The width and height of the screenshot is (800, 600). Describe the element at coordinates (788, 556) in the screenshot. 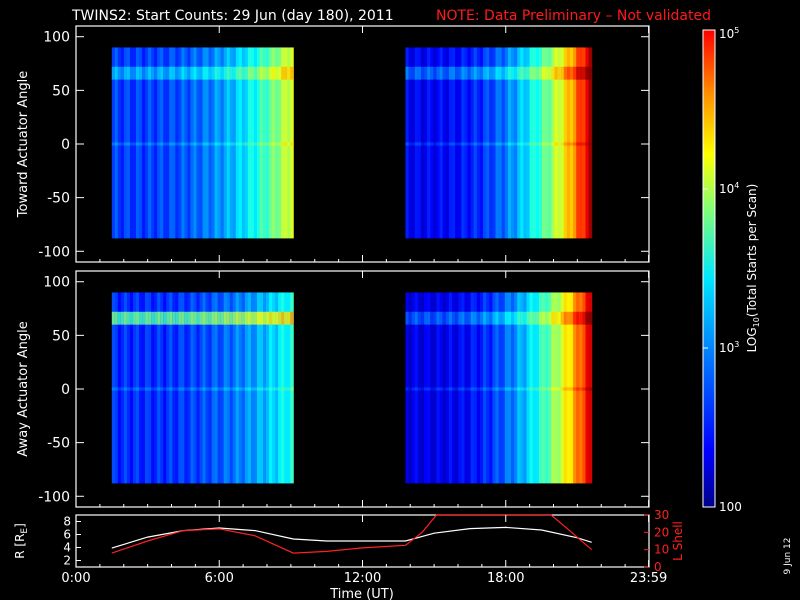

I see `side-date: 9 Jun 12` at that location.